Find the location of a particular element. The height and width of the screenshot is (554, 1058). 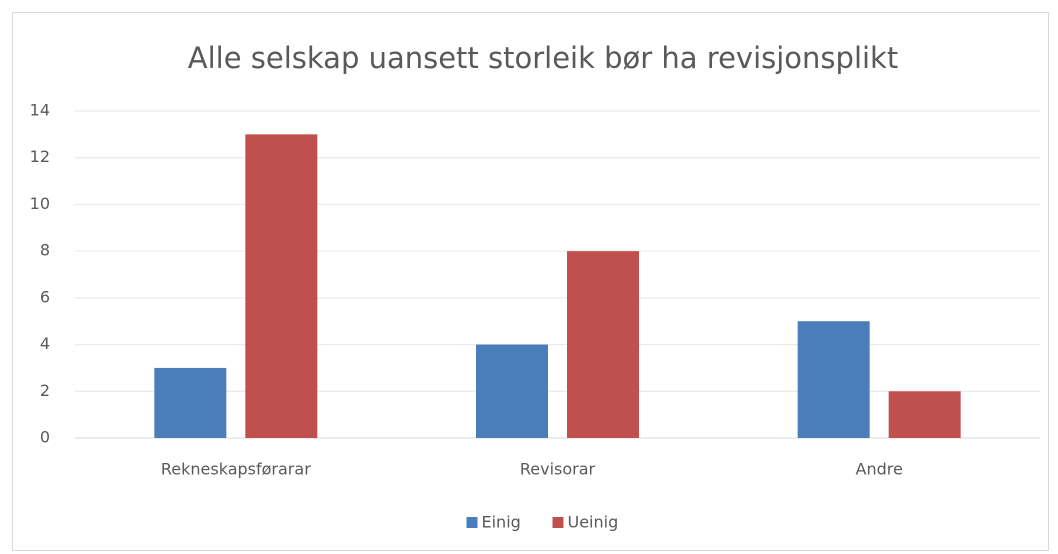

y-tick-label: 8 is located at coordinates (45, 250).